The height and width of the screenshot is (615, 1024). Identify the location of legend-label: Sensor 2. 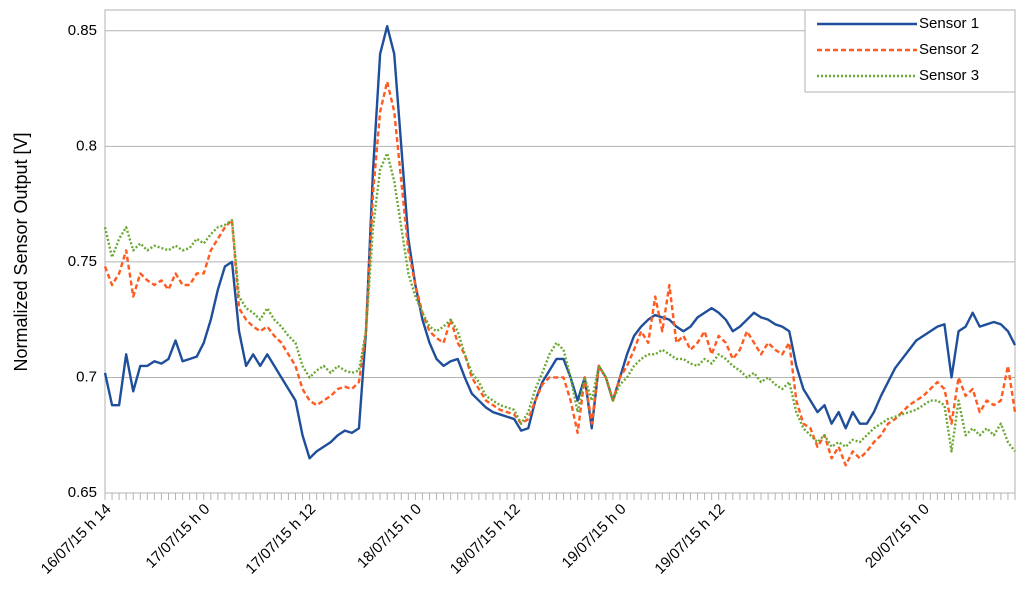
(949, 49).